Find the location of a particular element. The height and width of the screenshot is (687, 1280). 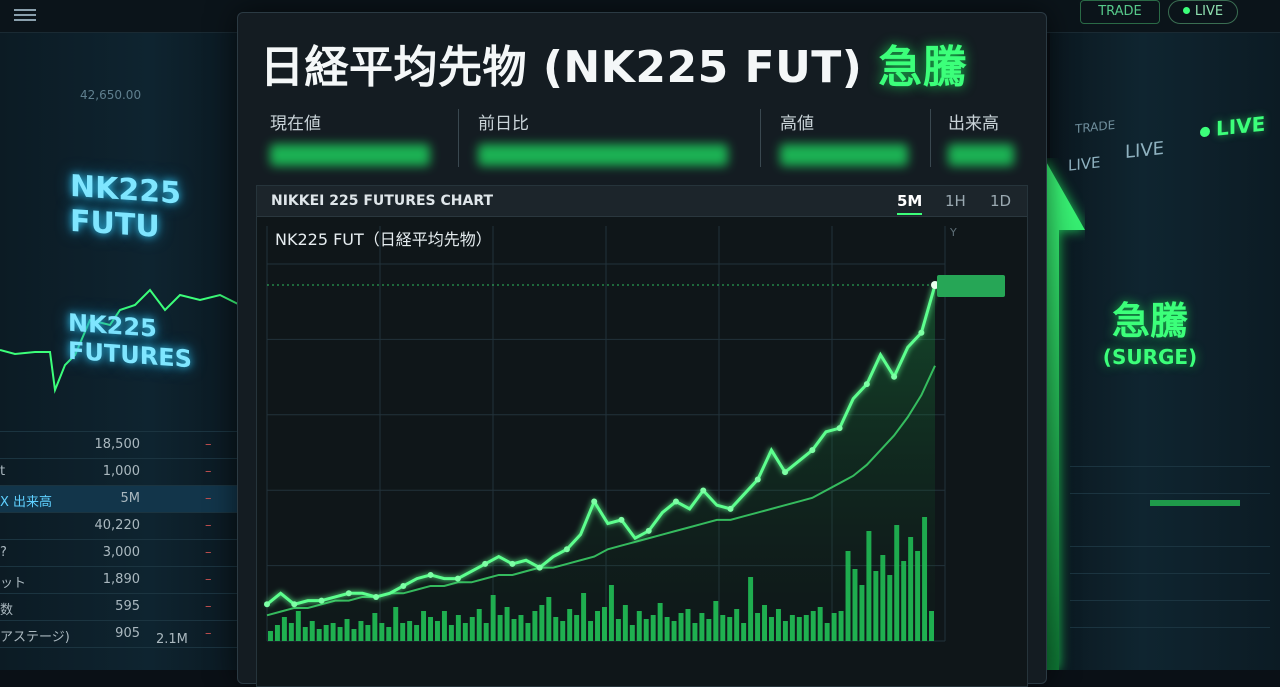

left-row-value: 18,500 is located at coordinates (117, 444).